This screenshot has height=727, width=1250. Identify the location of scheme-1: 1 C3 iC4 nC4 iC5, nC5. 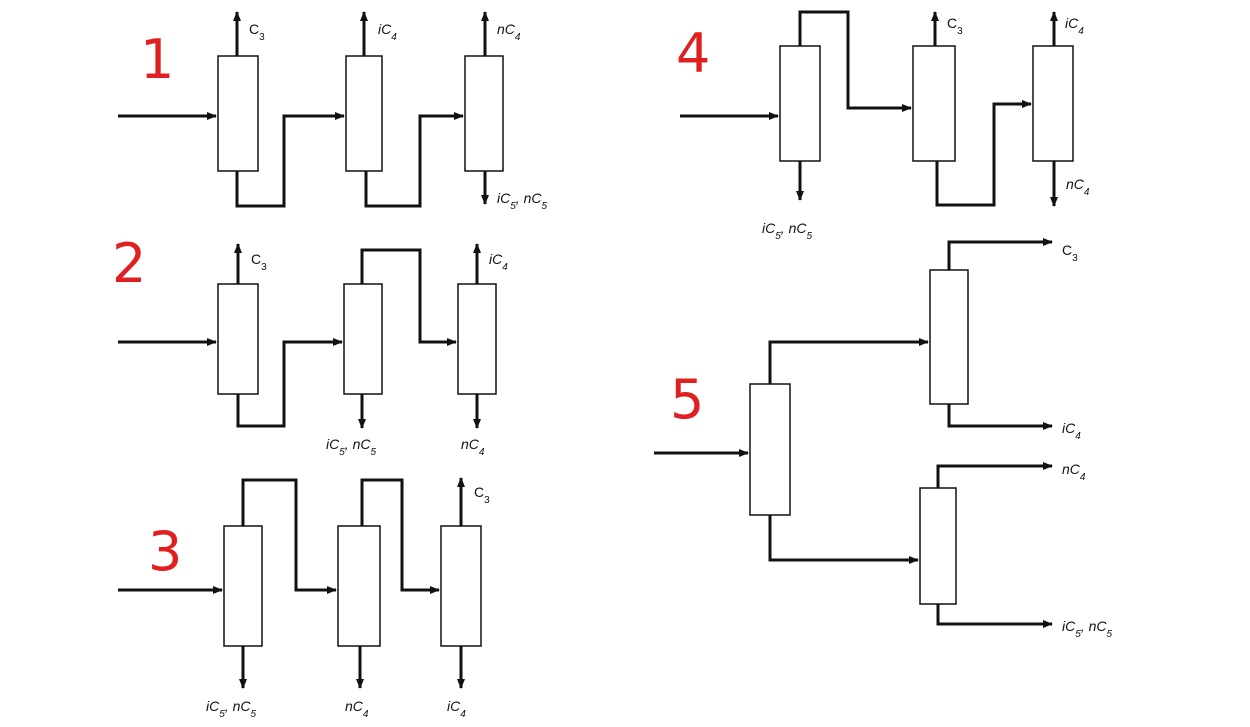
(332, 111).